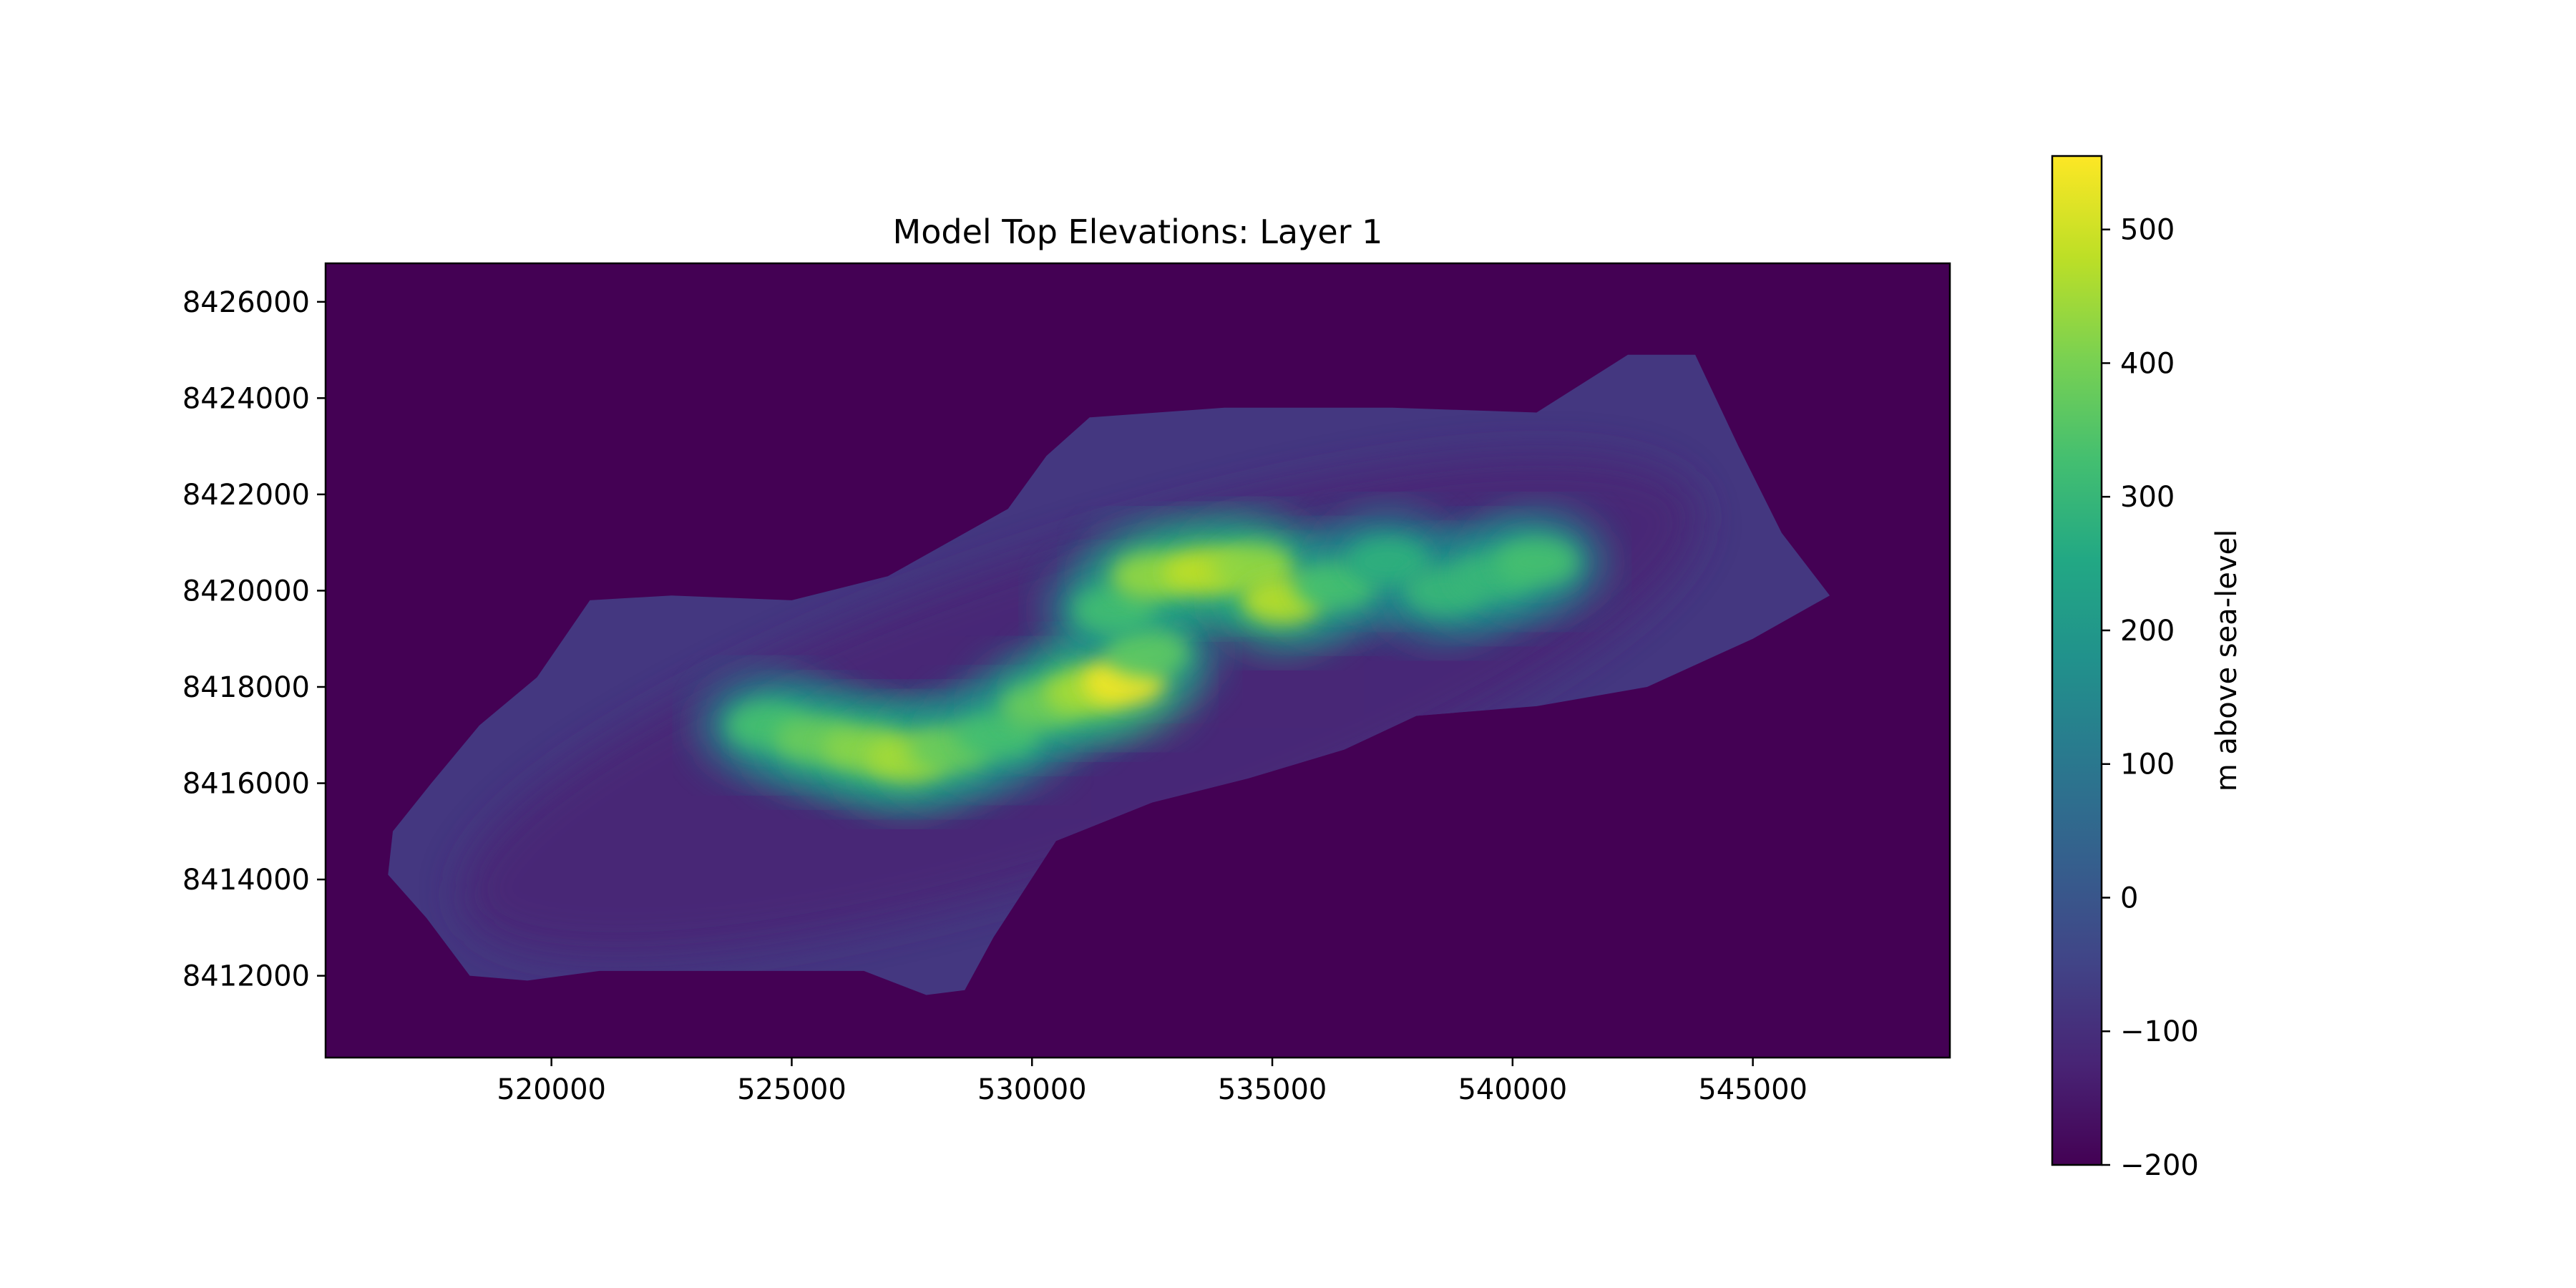 This screenshot has height=1288, width=2576. I want to click on y-tick-label: 8424000, so click(246, 398).